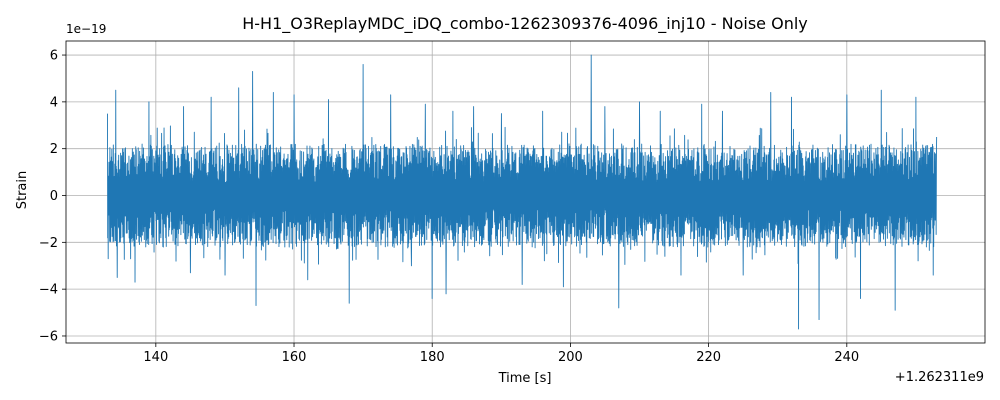  What do you see at coordinates (54, 56) in the screenshot?
I see `y-tick-label: 6` at bounding box center [54, 56].